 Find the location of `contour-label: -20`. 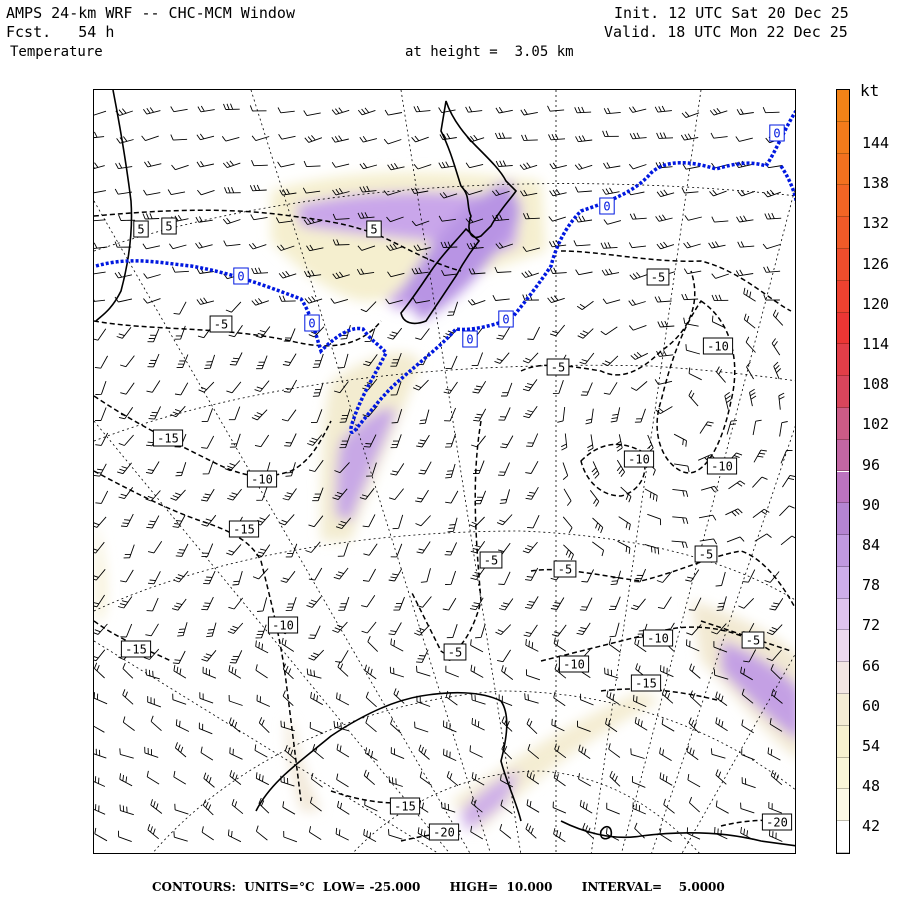

contour-label: -20 is located at coordinates (777, 823).